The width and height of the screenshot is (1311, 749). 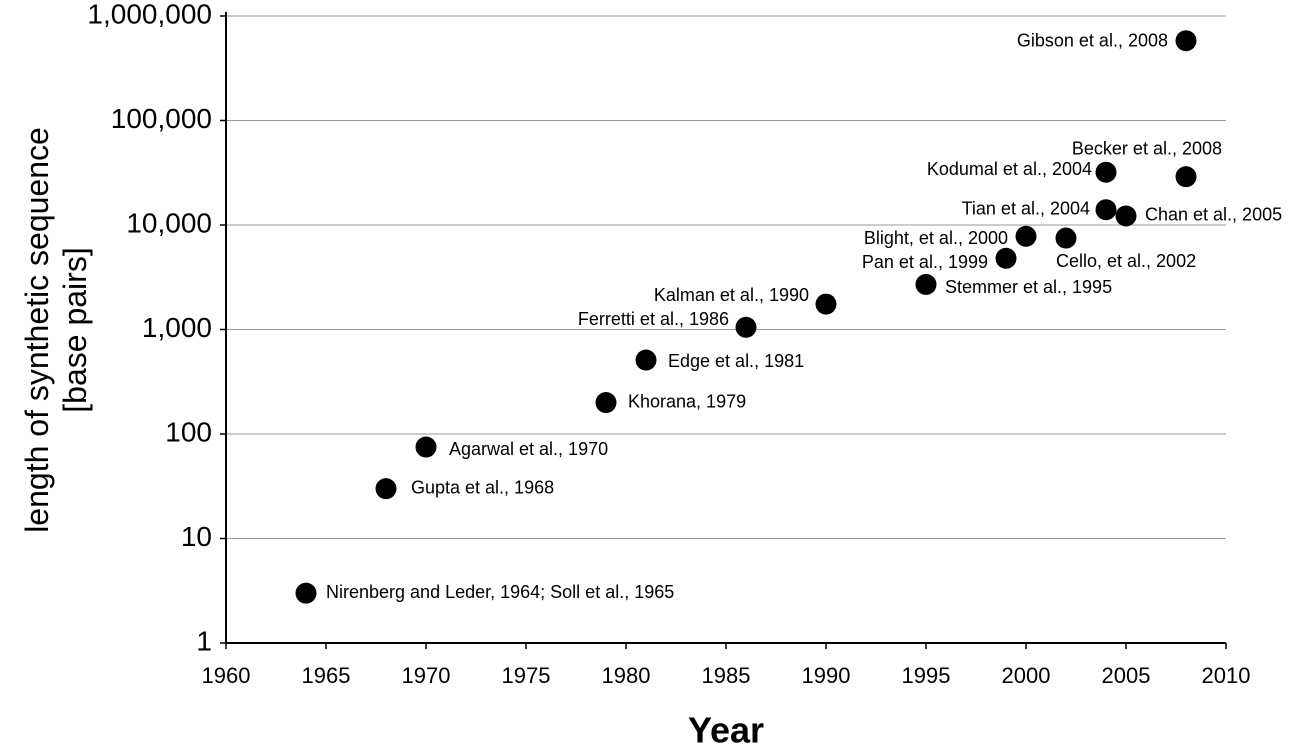 What do you see at coordinates (626, 675) in the screenshot?
I see `x-tick-label: 1980` at bounding box center [626, 675].